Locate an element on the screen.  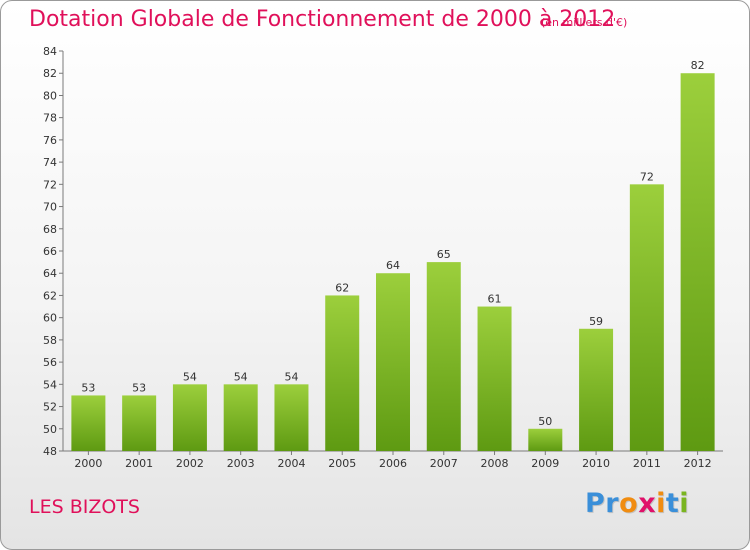
chart-unit-label: (en milliers d'€) is located at coordinates (584, 22).